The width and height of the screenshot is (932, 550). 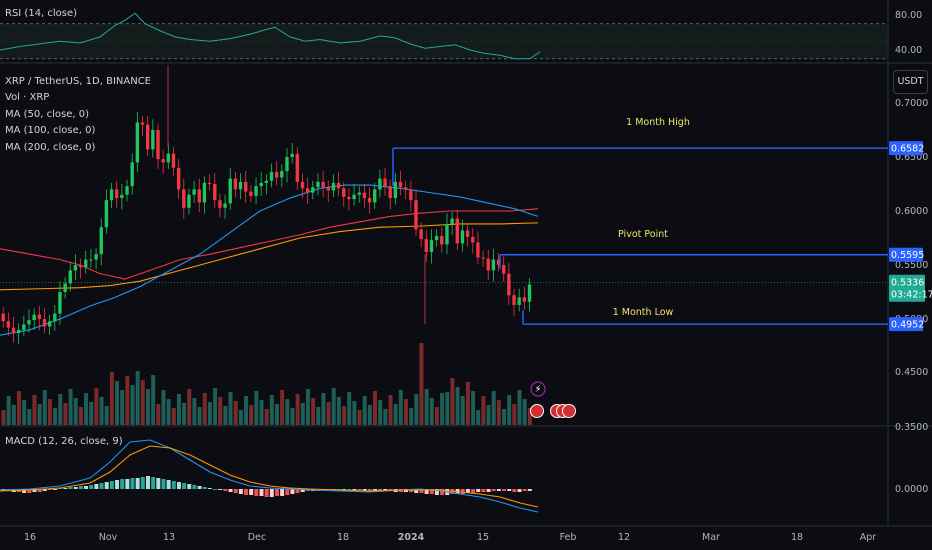 What do you see at coordinates (50, 147) in the screenshot?
I see `ma200-legend: MA (200, close, 0)` at bounding box center [50, 147].